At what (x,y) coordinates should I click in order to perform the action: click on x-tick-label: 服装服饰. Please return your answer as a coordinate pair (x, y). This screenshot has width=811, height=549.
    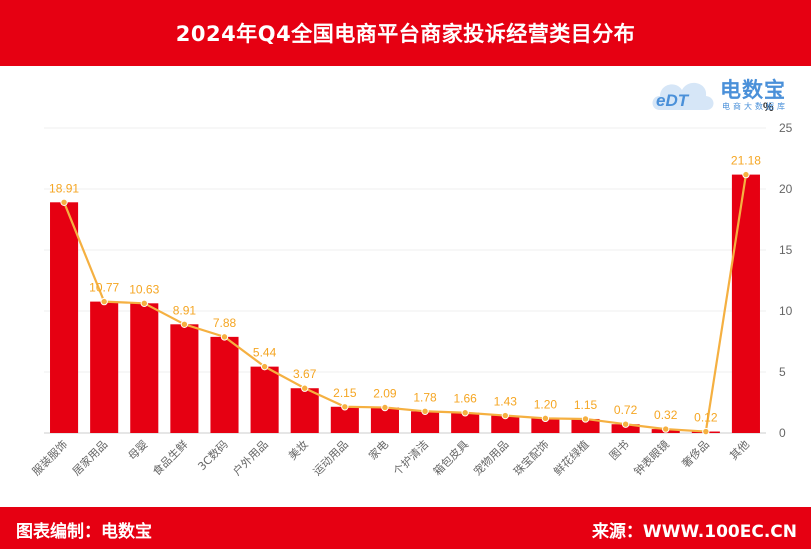
    Looking at the image, I should click on (49, 457).